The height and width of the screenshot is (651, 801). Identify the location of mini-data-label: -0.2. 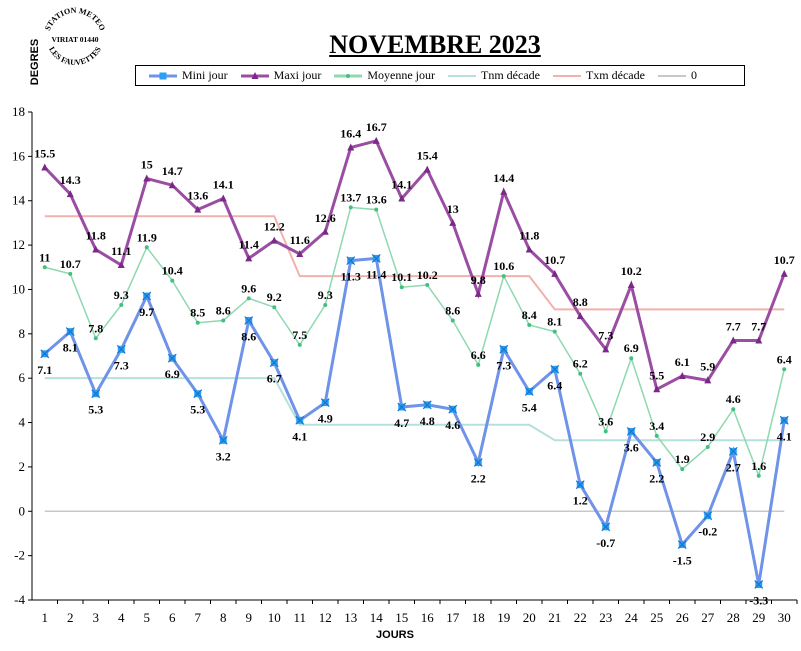
(707, 532).